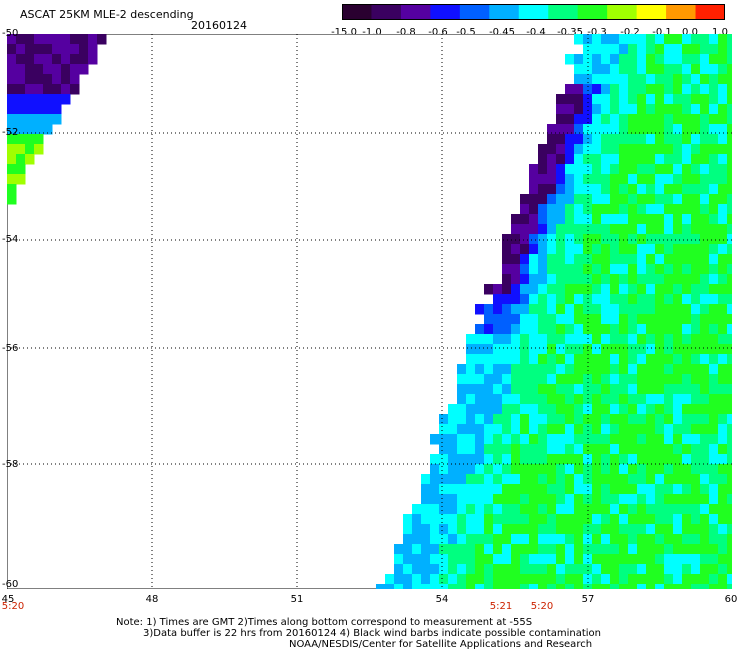 The width and height of the screenshot is (740, 650). What do you see at coordinates (10, 33) in the screenshot?
I see `lat-label: -50` at bounding box center [10, 33].